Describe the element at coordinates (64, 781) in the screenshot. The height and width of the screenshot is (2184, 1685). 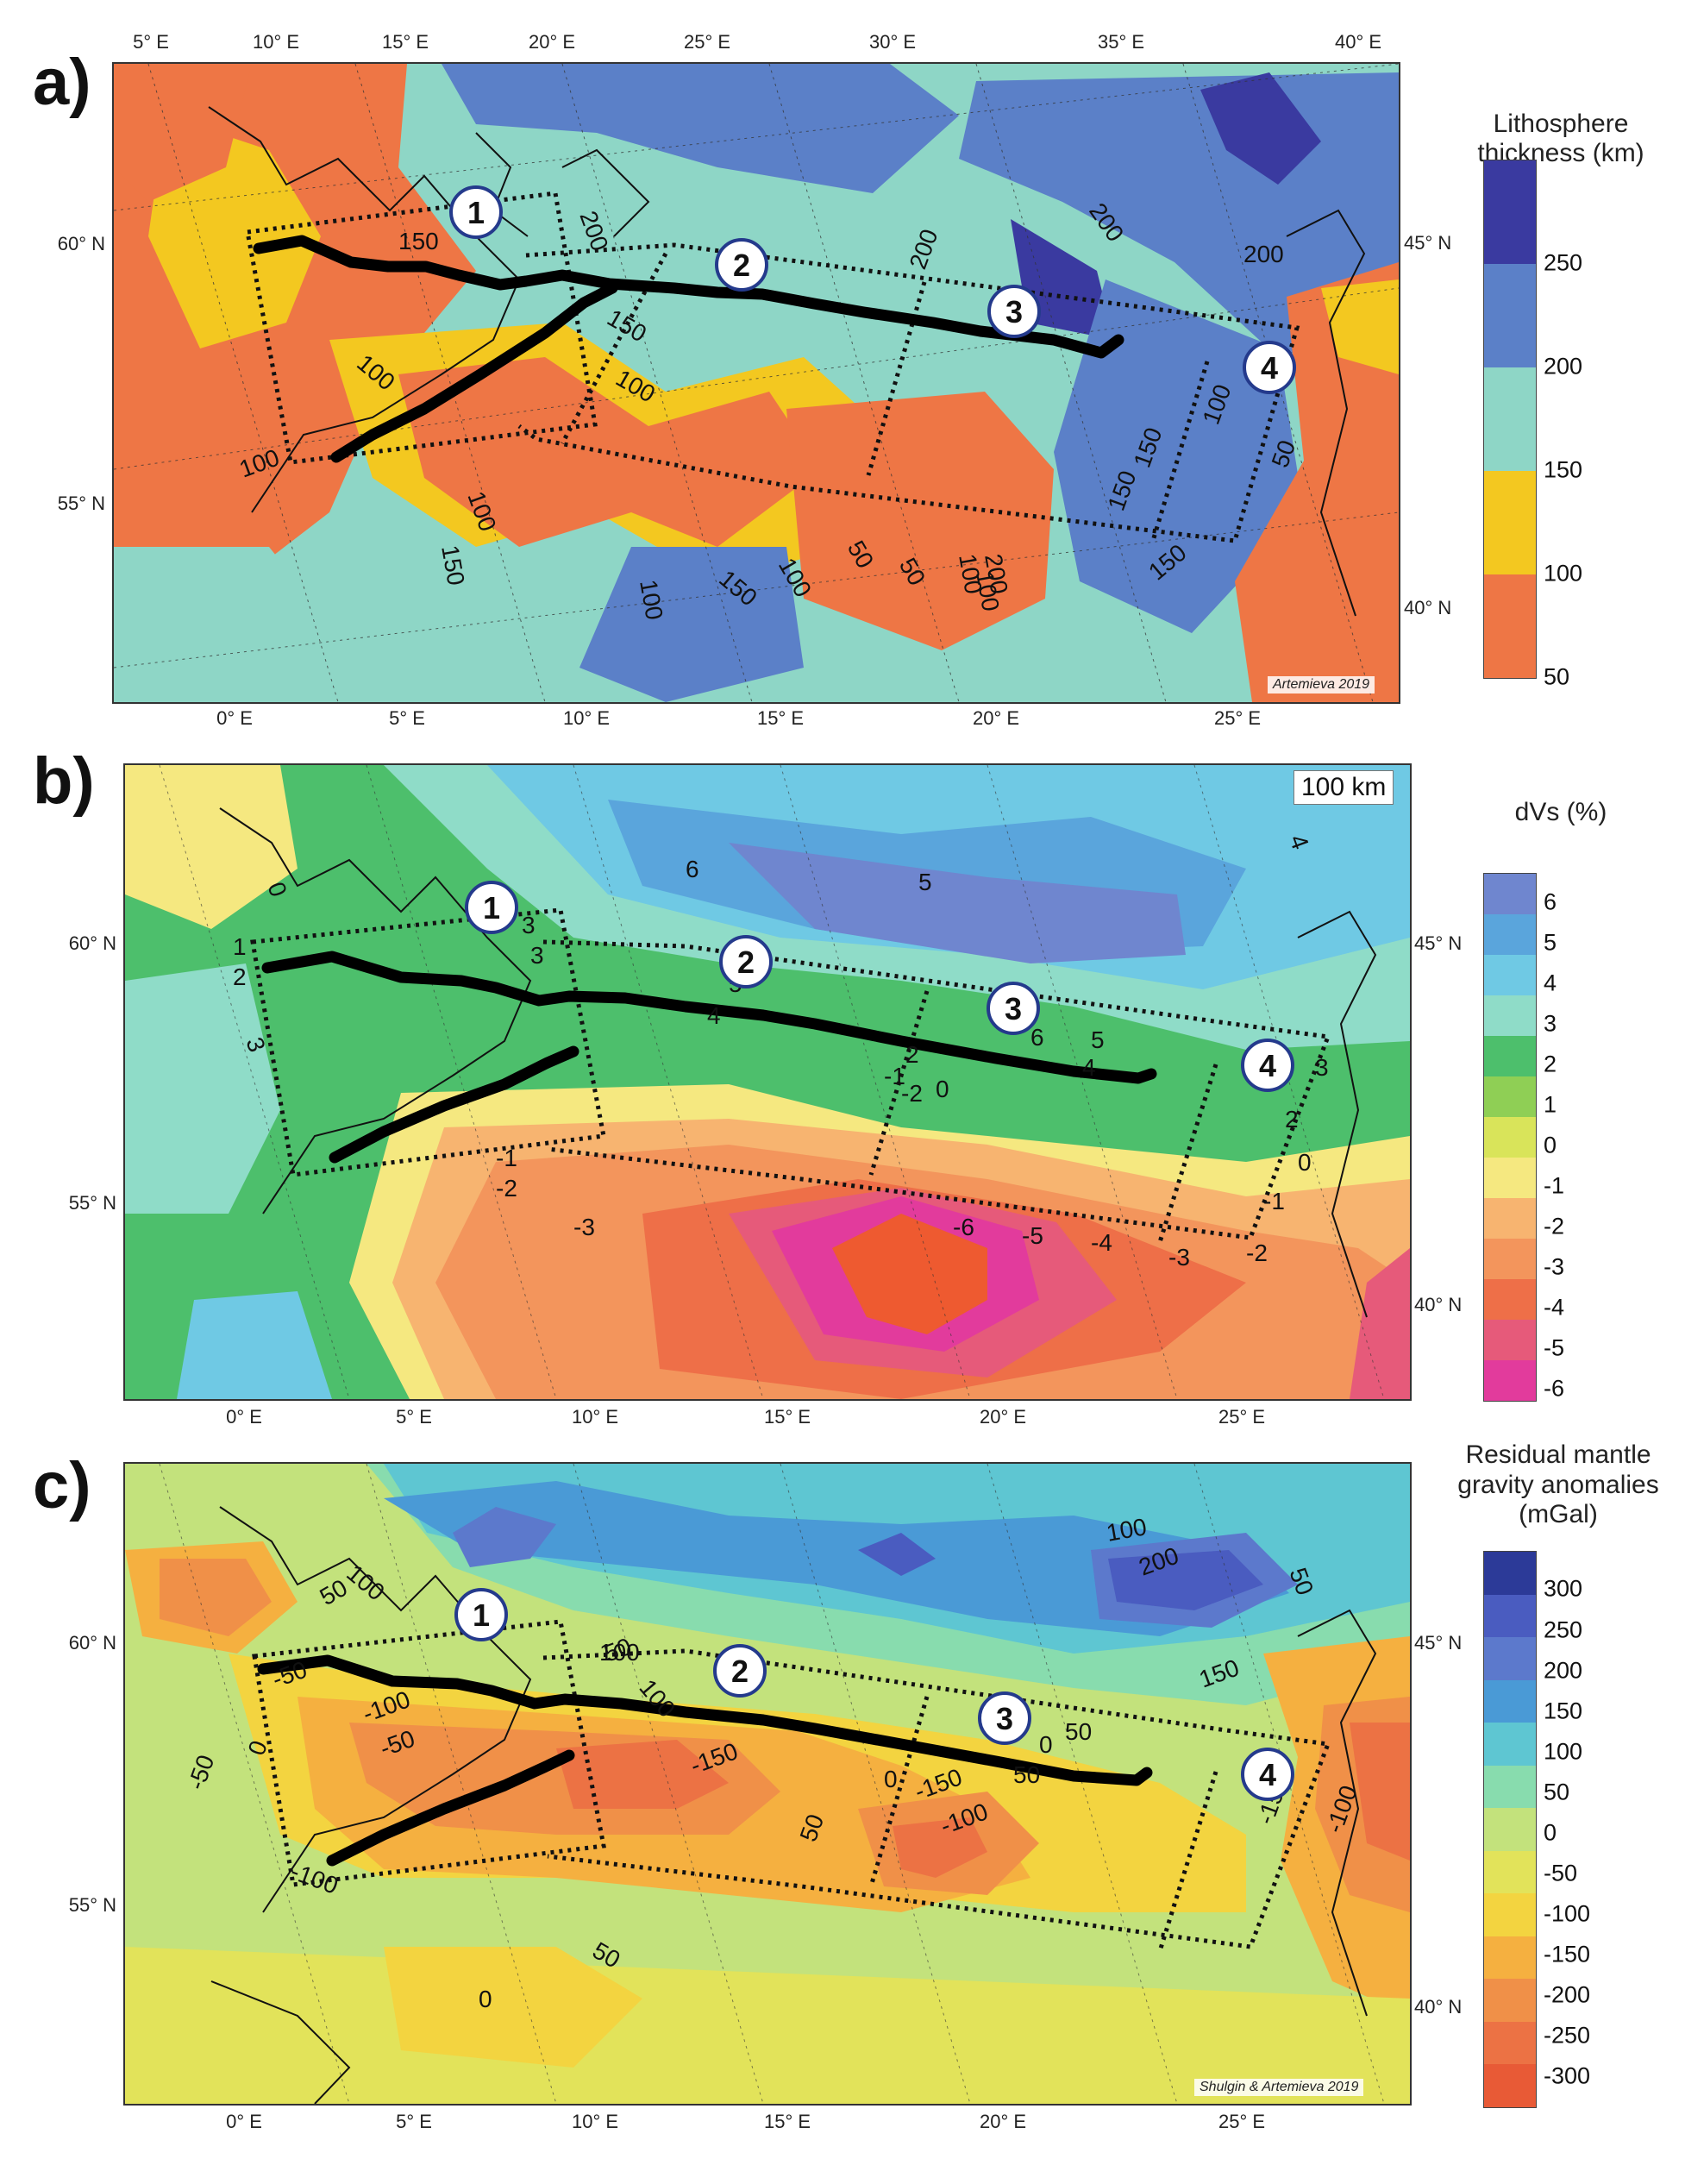
I see `panel-letter: b)` at that location.